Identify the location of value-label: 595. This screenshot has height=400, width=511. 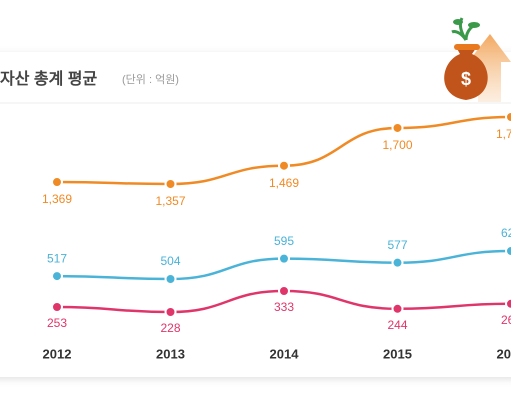
(284, 241).